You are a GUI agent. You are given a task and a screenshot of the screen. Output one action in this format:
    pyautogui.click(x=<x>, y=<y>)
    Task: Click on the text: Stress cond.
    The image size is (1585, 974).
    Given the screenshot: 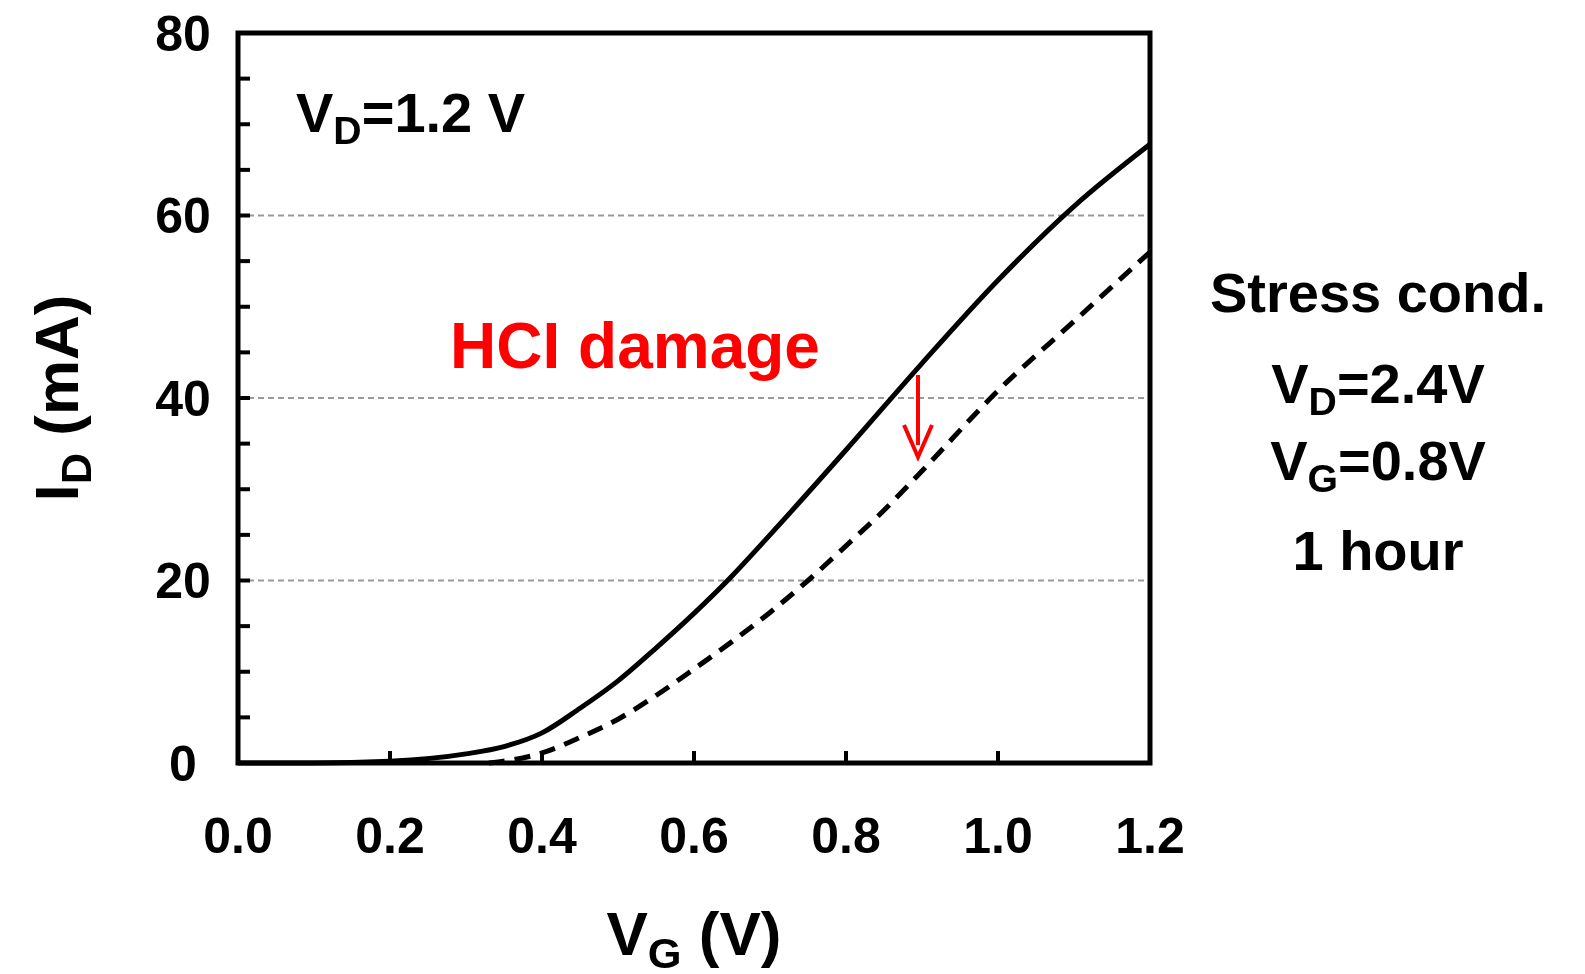 What is the action you would take?
    pyautogui.click(x=1378, y=292)
    